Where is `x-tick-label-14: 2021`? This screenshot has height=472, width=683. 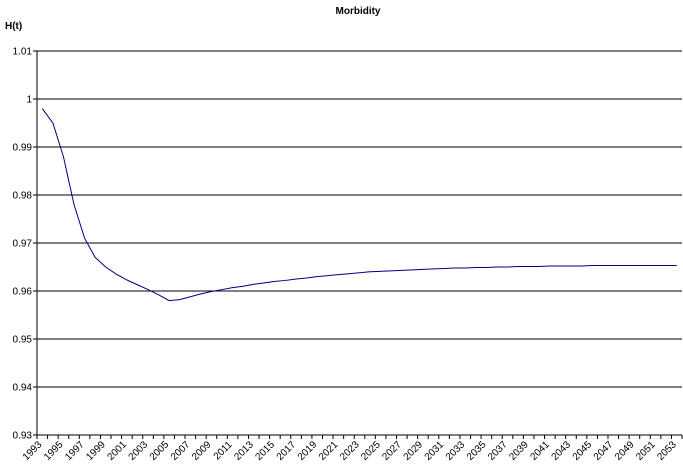
x-tick-label-14: 2021 is located at coordinates (329, 451).